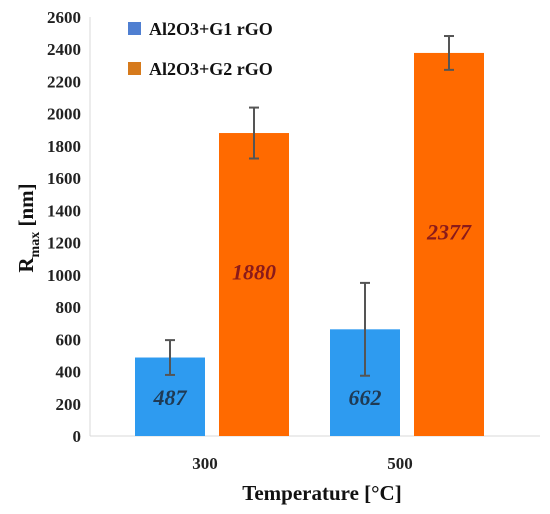 The height and width of the screenshot is (514, 550). What do you see at coordinates (35, 245) in the screenshot?
I see `y-axis-title-subscript: max` at bounding box center [35, 245].